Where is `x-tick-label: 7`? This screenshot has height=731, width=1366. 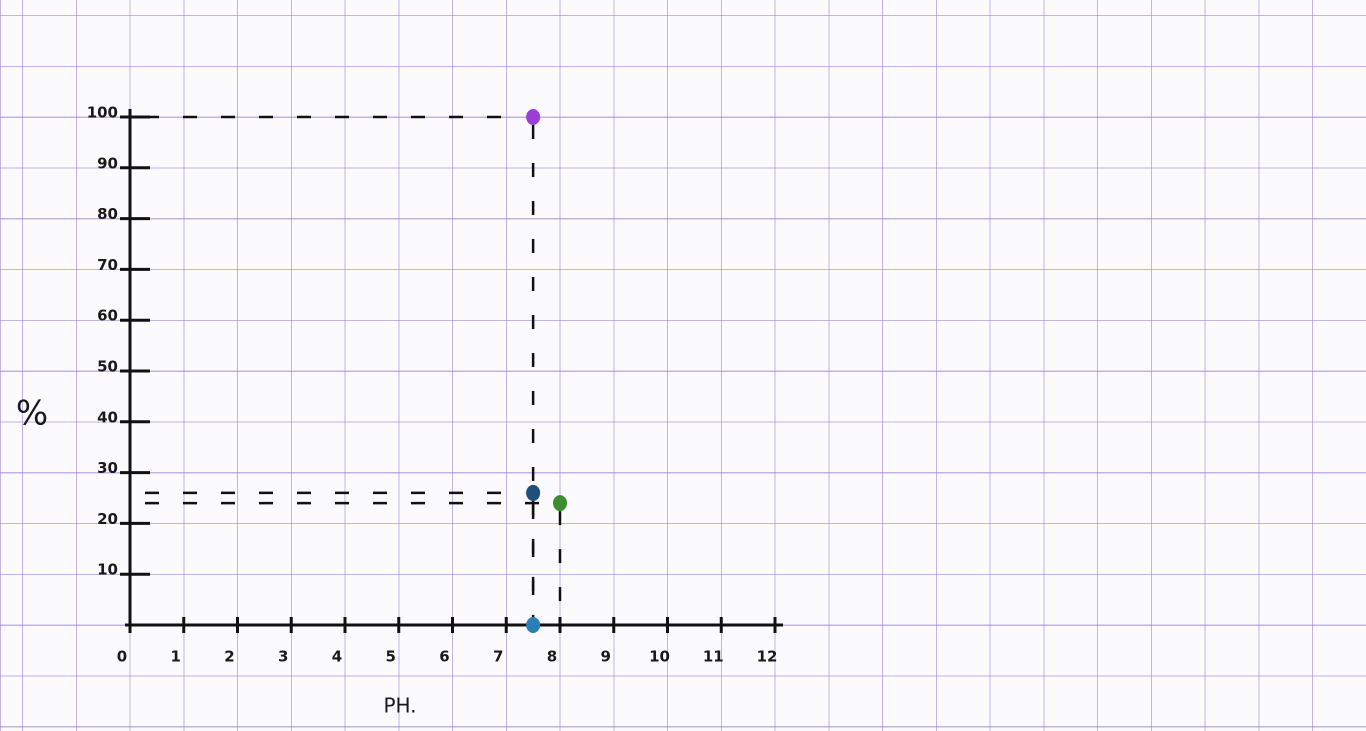 x-tick-label: 7 is located at coordinates (498, 657).